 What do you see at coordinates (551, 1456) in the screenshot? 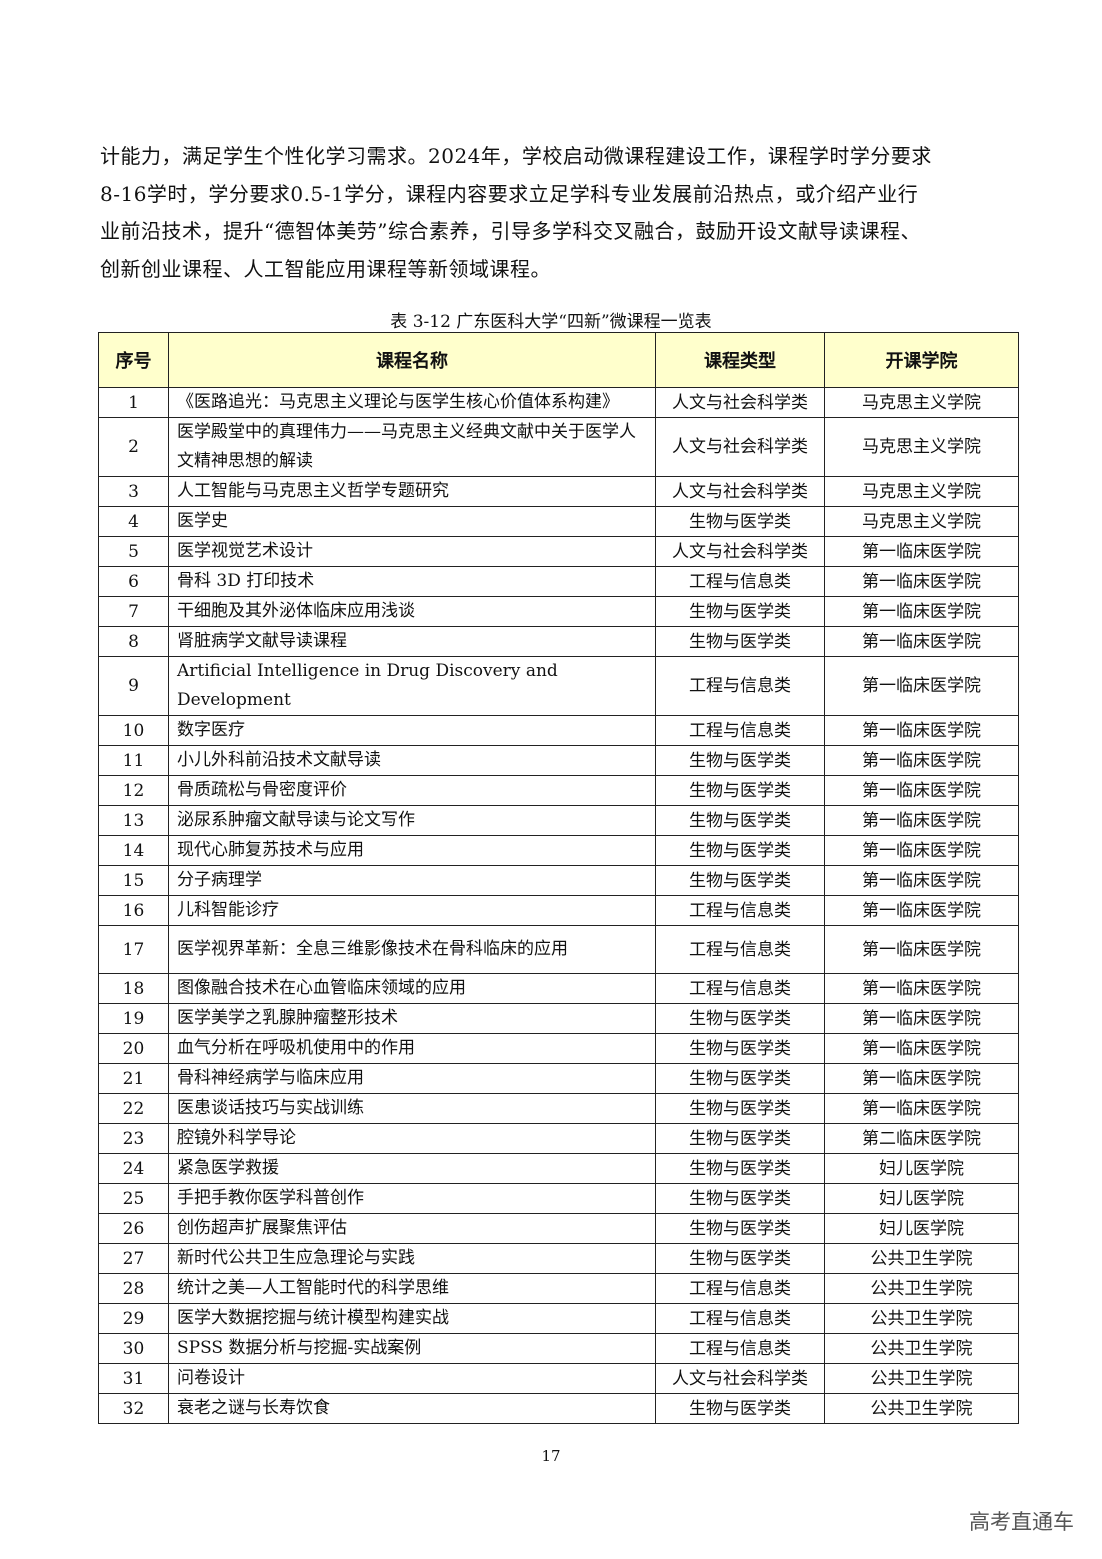
I see `page-number: 17` at bounding box center [551, 1456].